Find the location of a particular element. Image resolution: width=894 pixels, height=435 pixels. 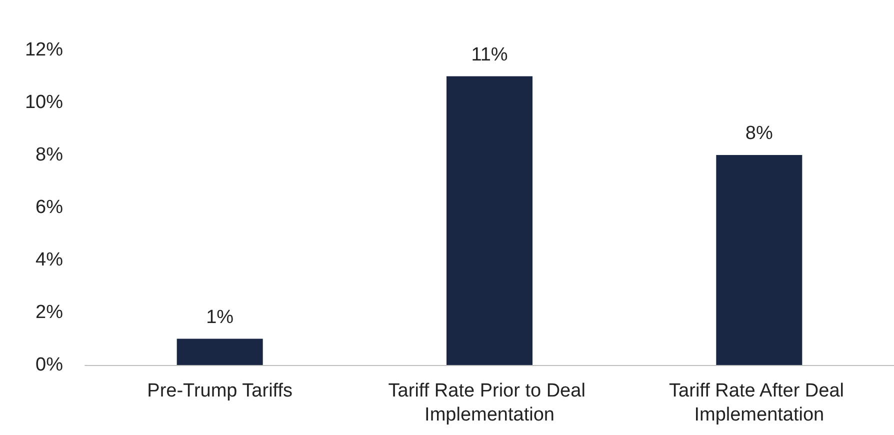

y-tick-label: 6% is located at coordinates (50, 207).